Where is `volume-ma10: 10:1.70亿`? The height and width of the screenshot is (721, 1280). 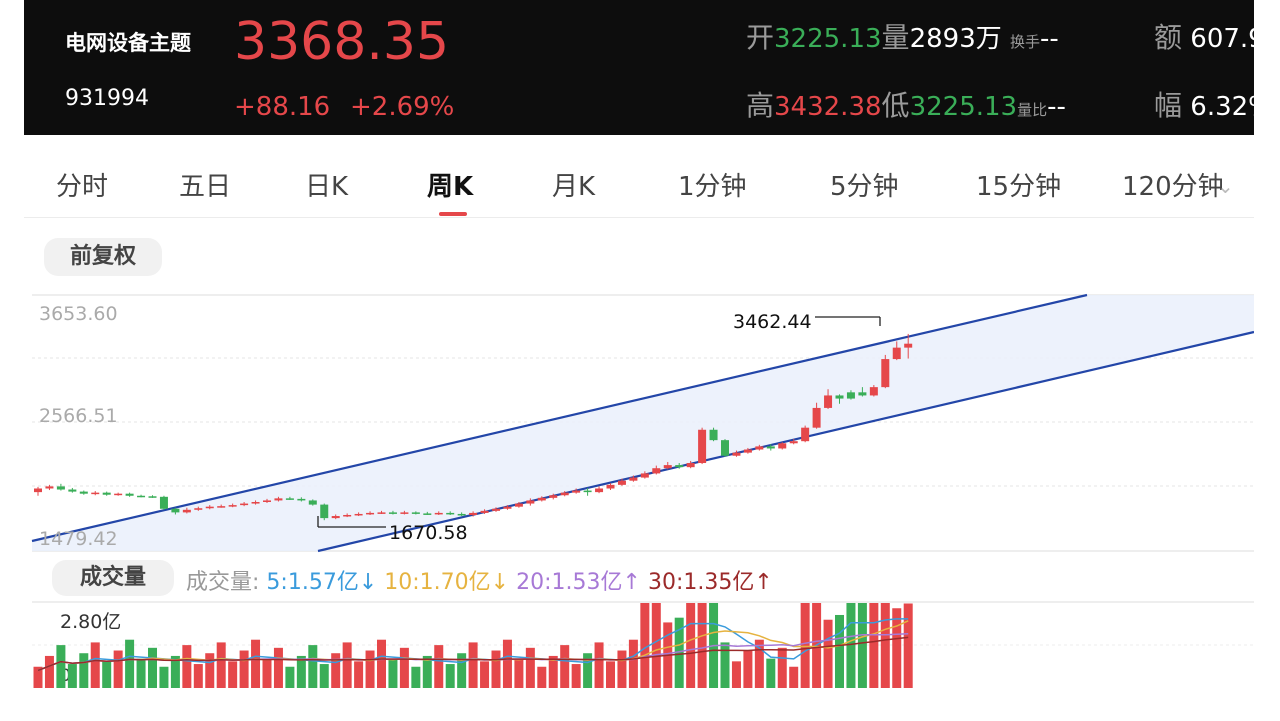 volume-ma10: 10:1.70亿 is located at coordinates (437, 582).